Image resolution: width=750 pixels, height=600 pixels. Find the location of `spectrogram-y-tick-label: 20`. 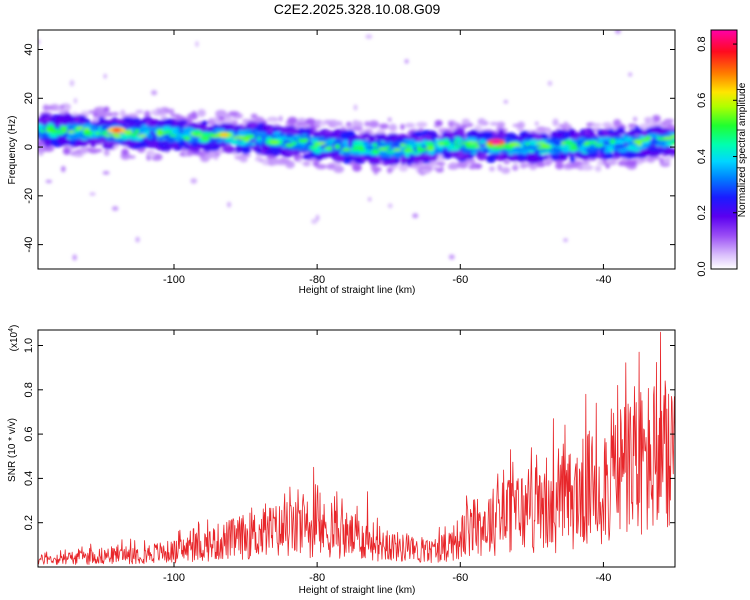

spectrogram-y-tick-label: 20 is located at coordinates (29, 98).